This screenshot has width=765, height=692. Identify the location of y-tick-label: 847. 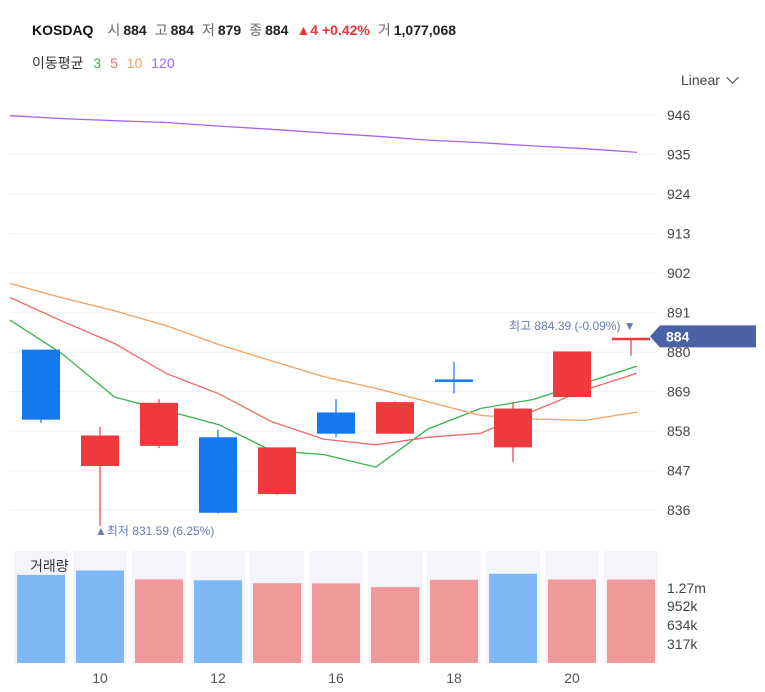
(679, 471).